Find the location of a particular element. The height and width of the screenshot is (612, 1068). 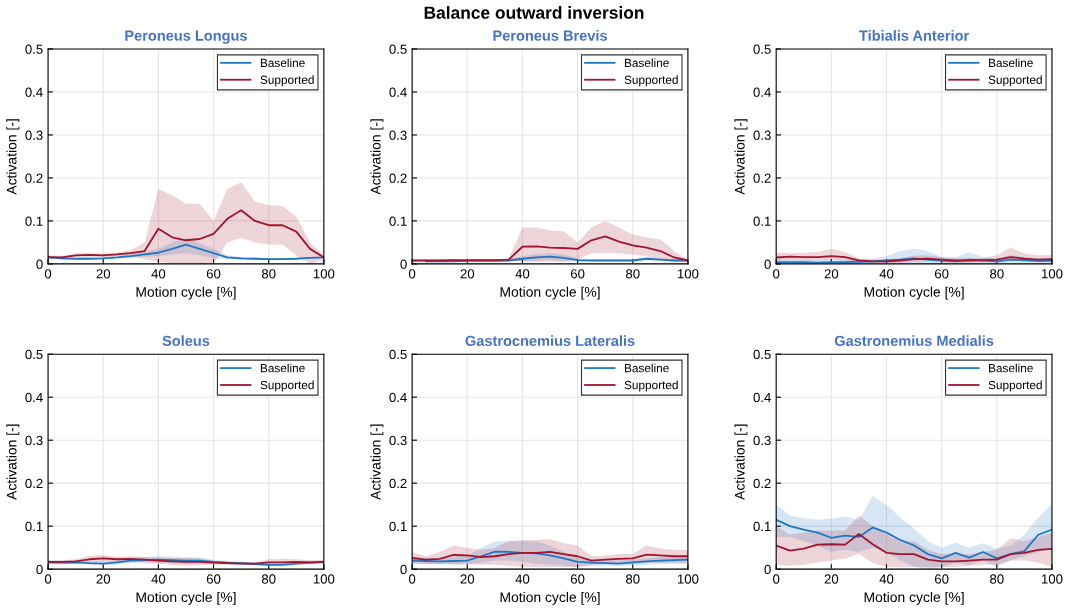

chart-title: Gastronemius Medialis is located at coordinates (914, 341).